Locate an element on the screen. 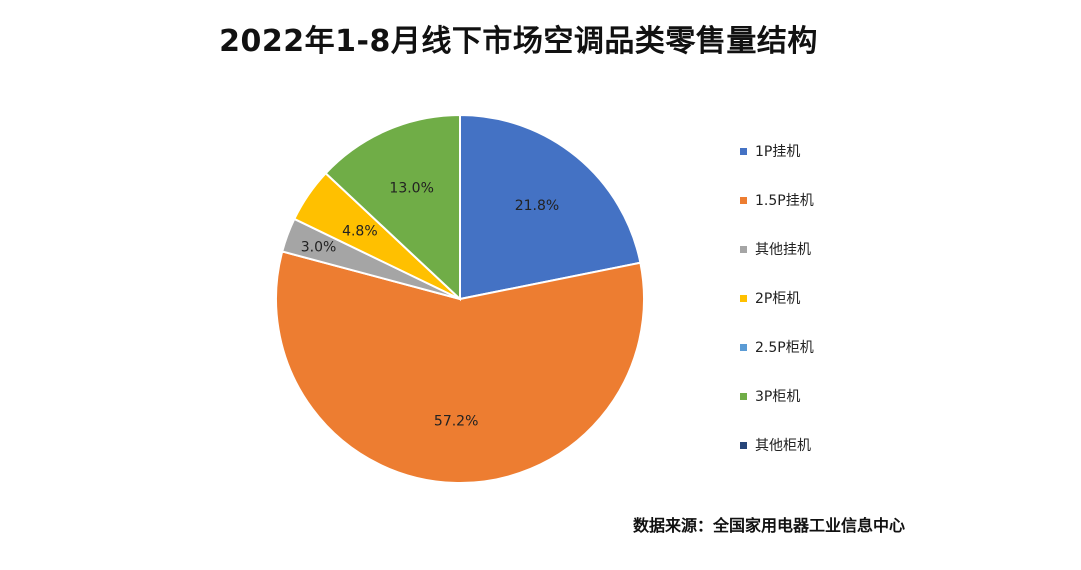  legend-item-4: 2.5P柜机 is located at coordinates (777, 347).